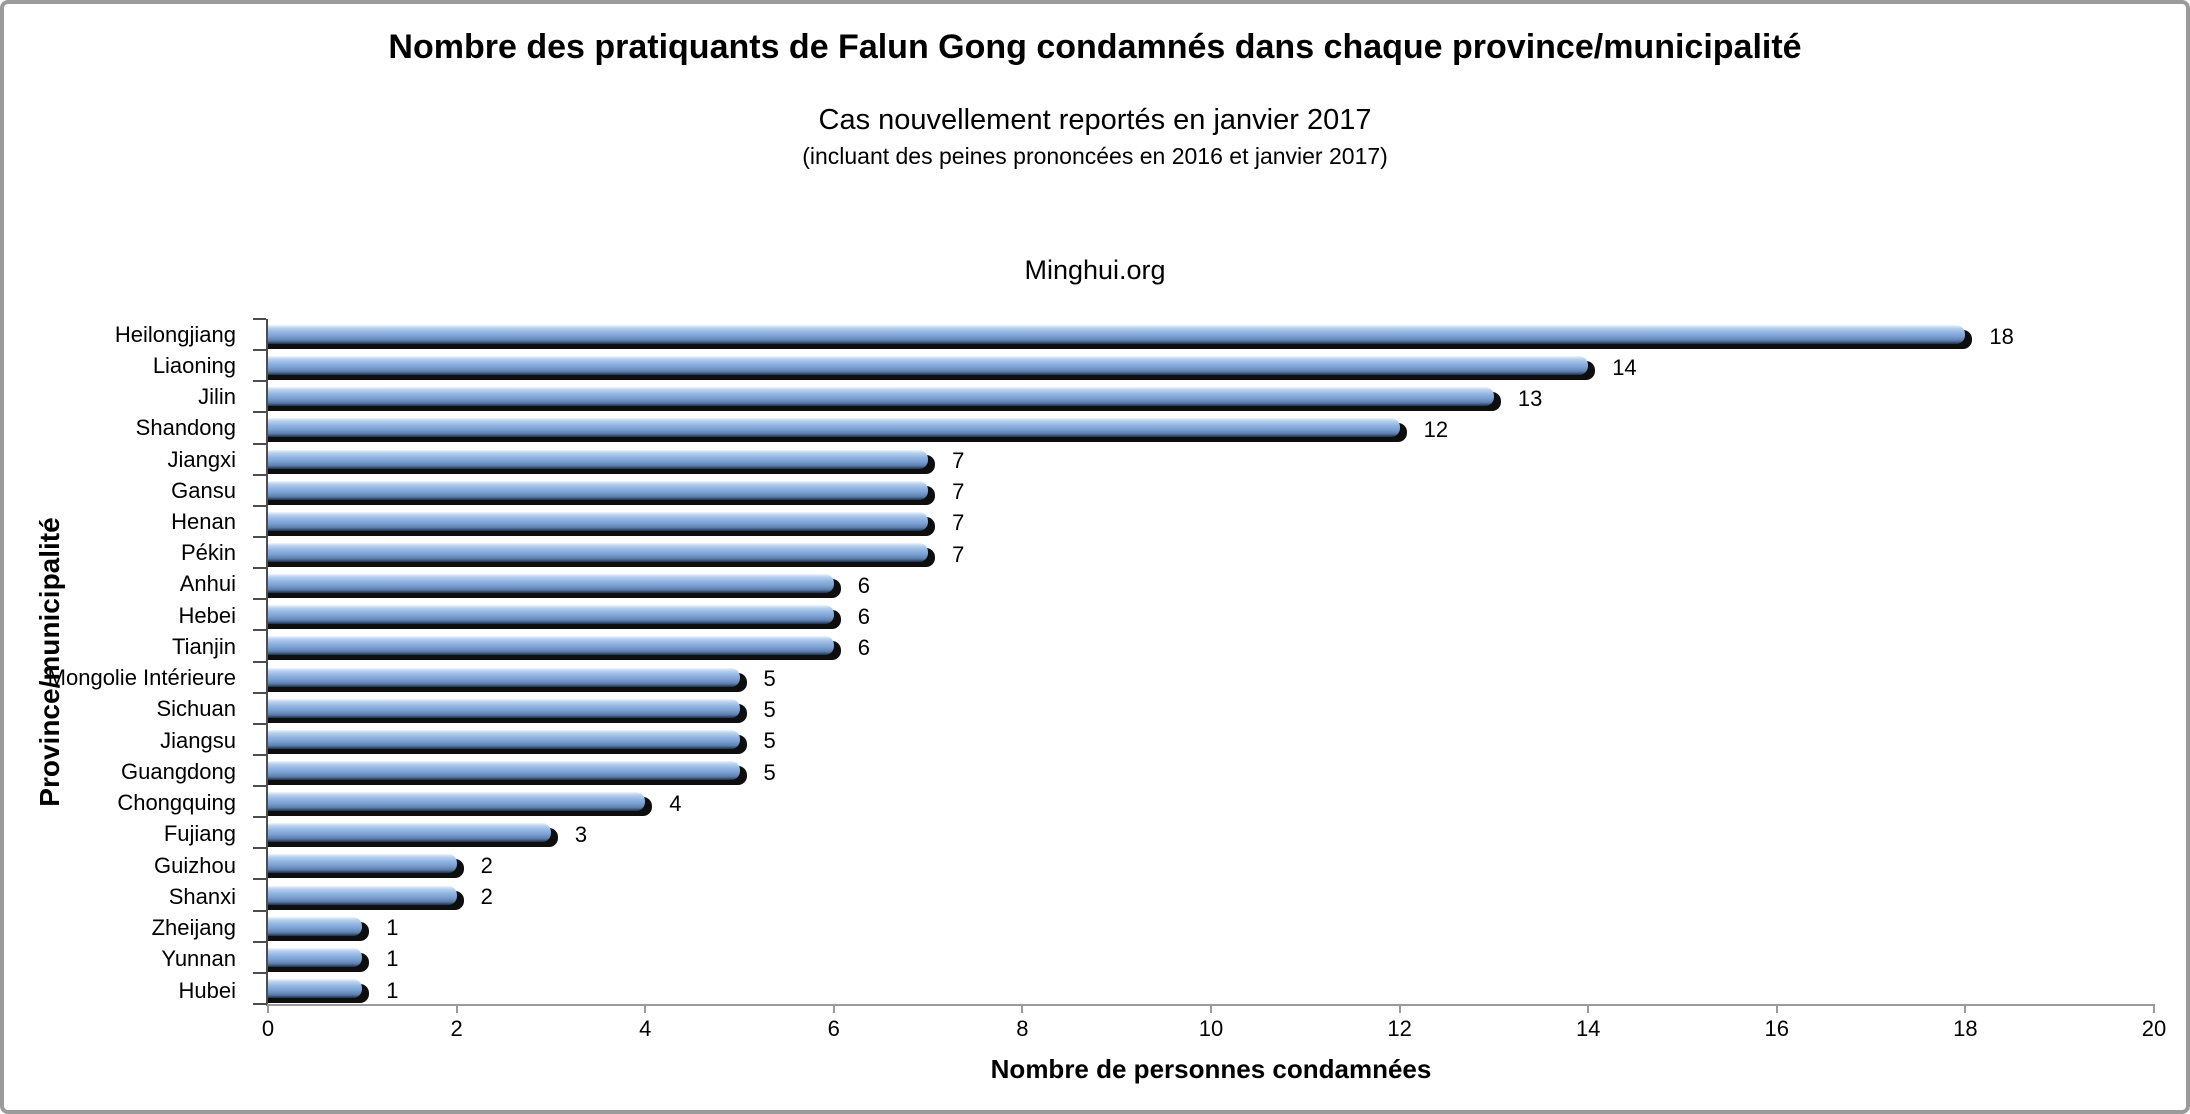  Describe the element at coordinates (217, 397) in the screenshot. I see `category-label: Jilin` at that location.